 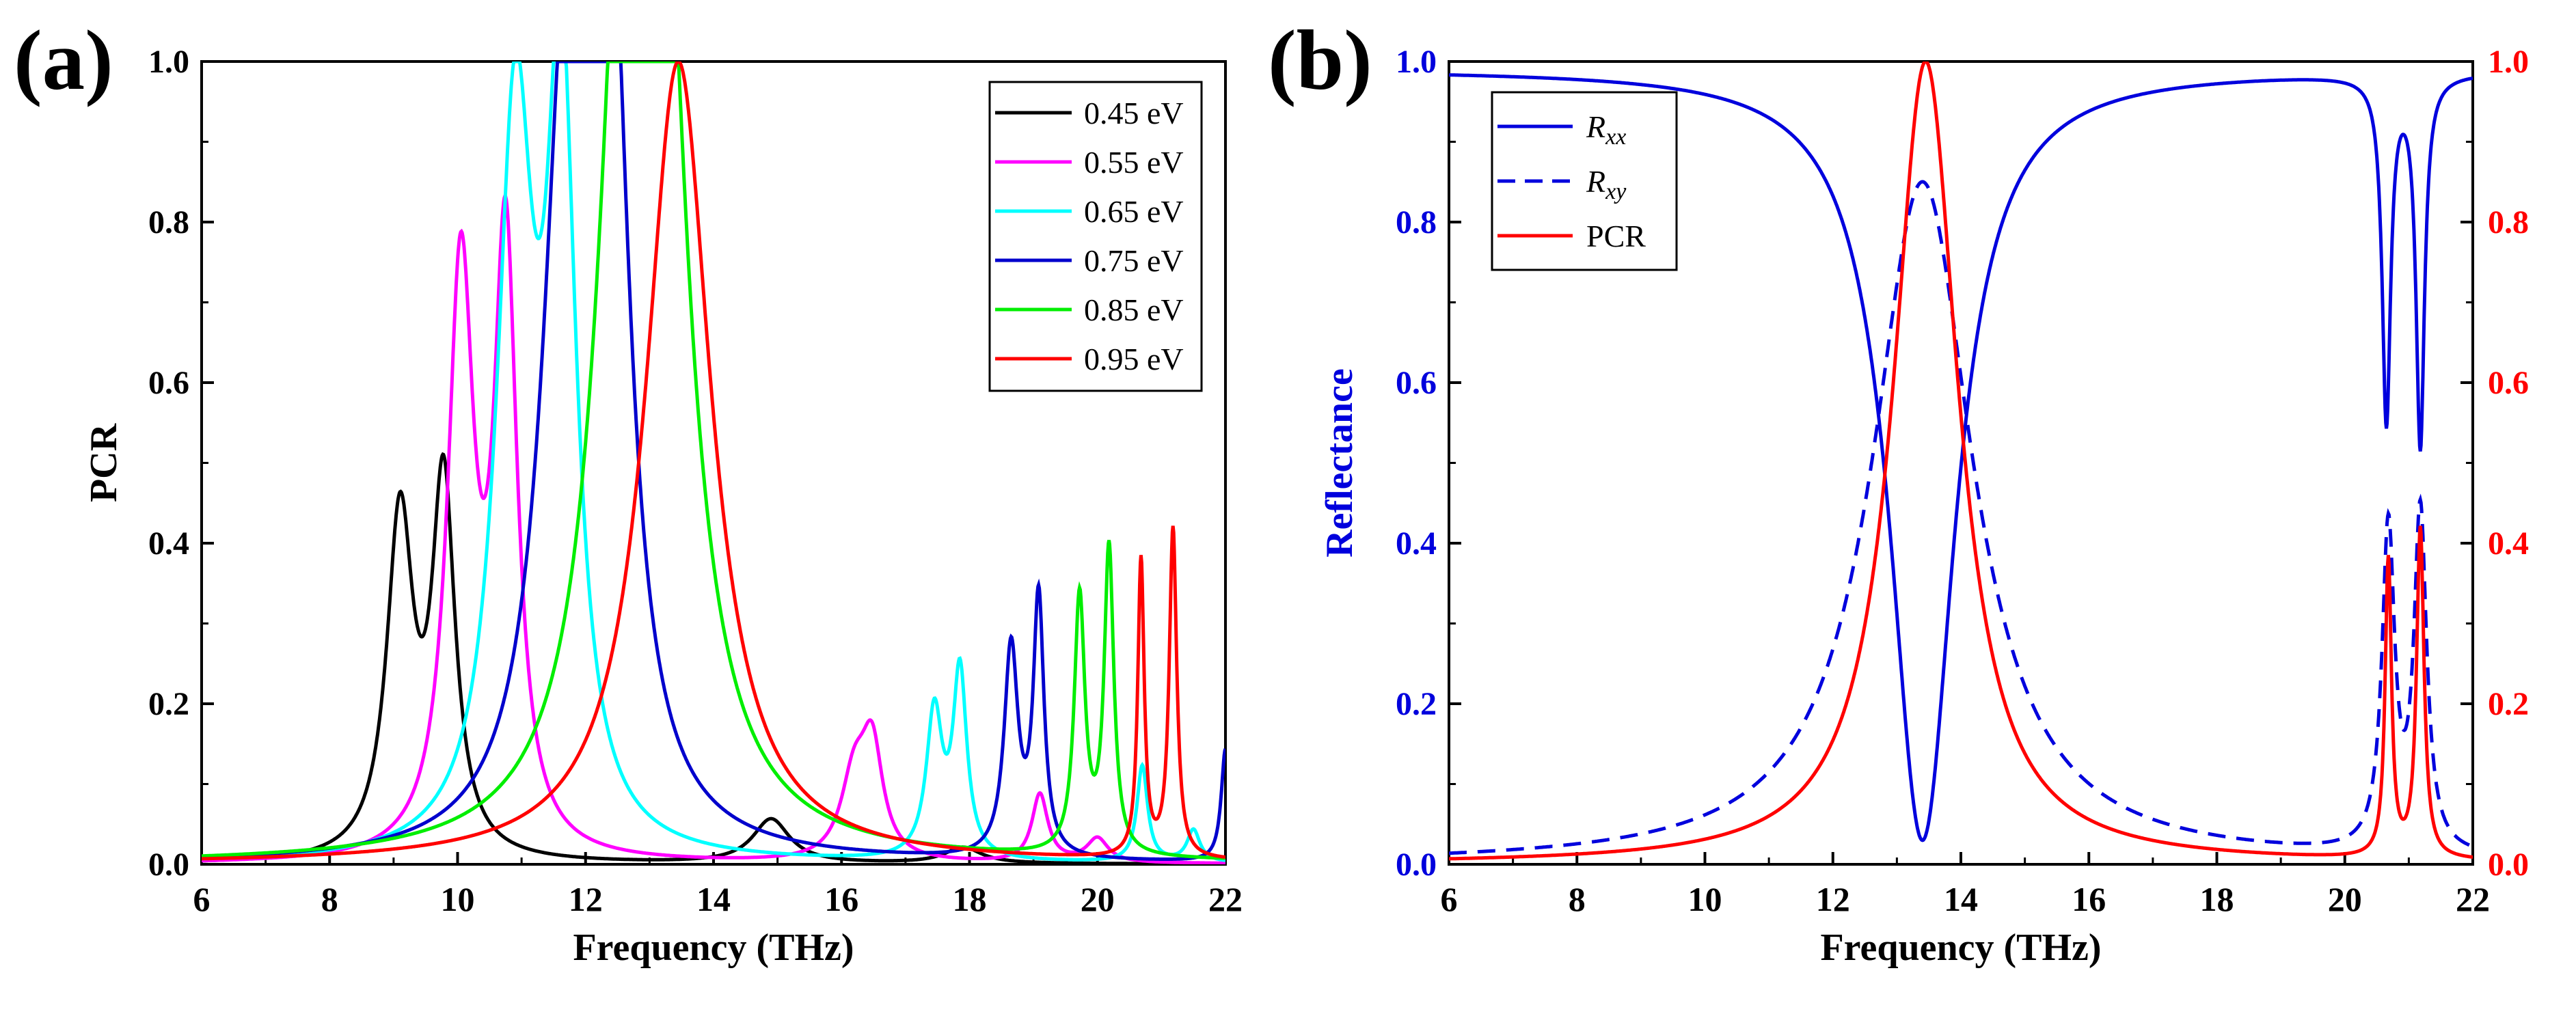 I want to click on y-axis-label: PCR, so click(x=104, y=462).